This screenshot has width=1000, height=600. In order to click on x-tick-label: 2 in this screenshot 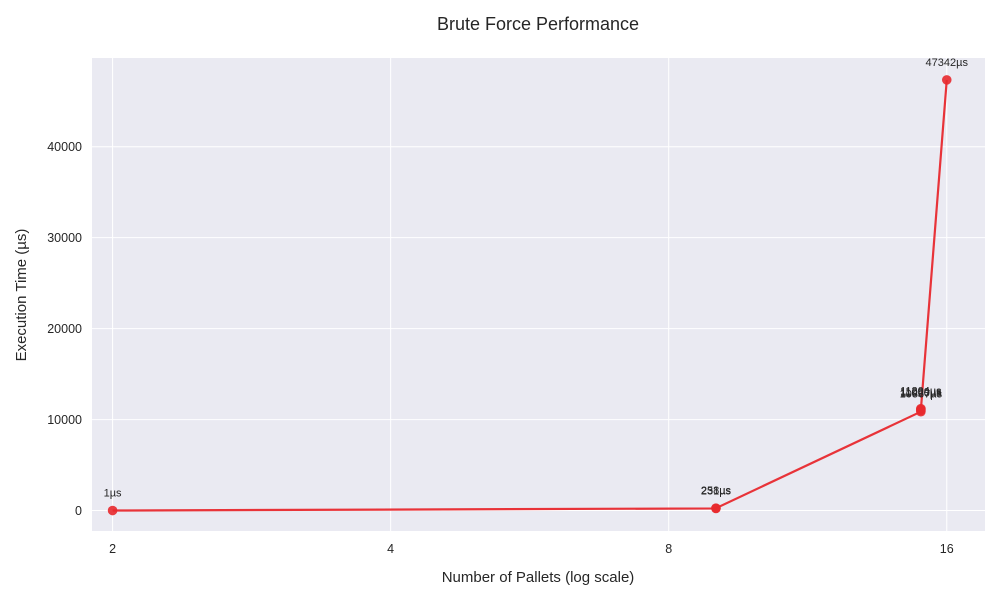, I will do `click(112, 549)`.